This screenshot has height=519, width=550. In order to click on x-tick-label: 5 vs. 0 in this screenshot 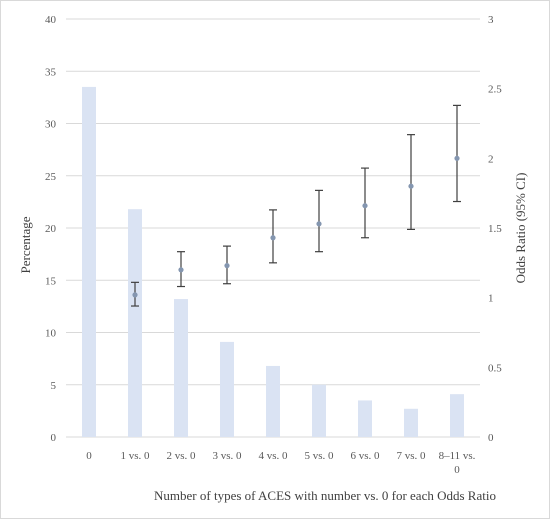, I will do `click(319, 456)`.